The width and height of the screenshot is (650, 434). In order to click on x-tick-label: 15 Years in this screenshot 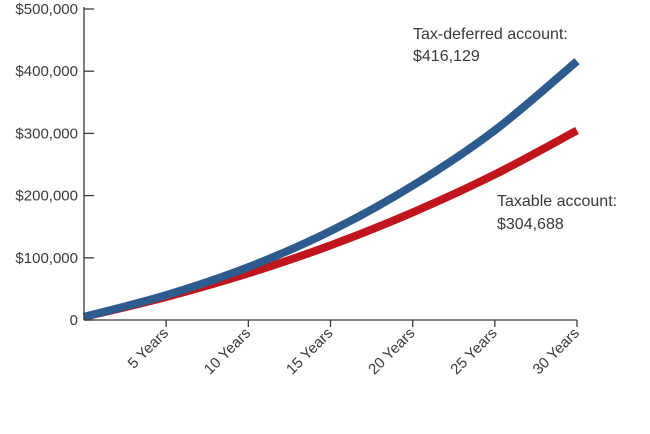, I will do `click(309, 351)`.